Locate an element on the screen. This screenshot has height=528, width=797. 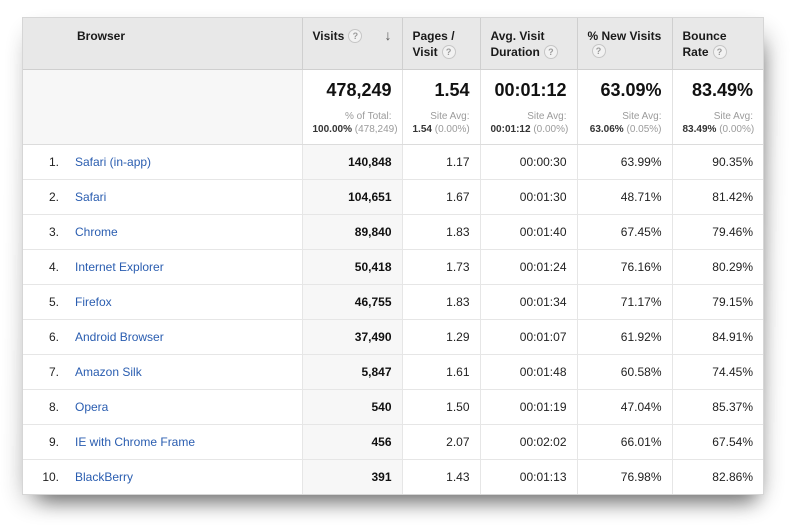
row-new-visits: 47.04% is located at coordinates (624, 407).